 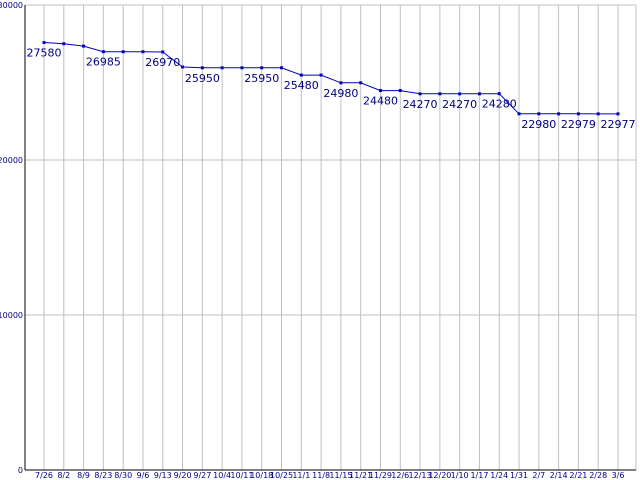 I want to click on x-tick-label: 8/2, so click(x=63, y=475).